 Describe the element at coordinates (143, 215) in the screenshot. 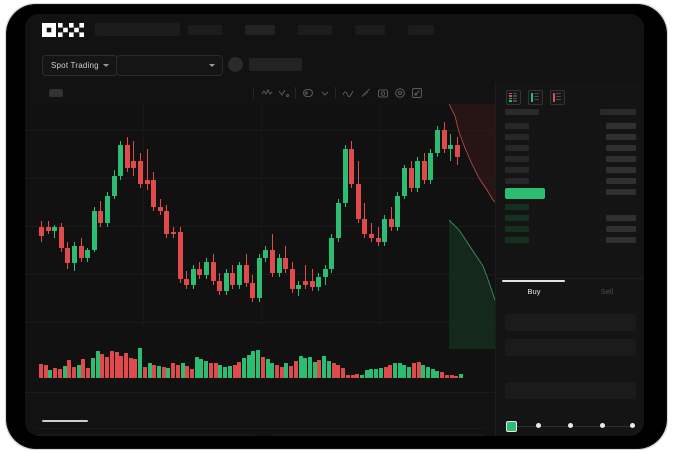

I see `grid-line-v` at that location.